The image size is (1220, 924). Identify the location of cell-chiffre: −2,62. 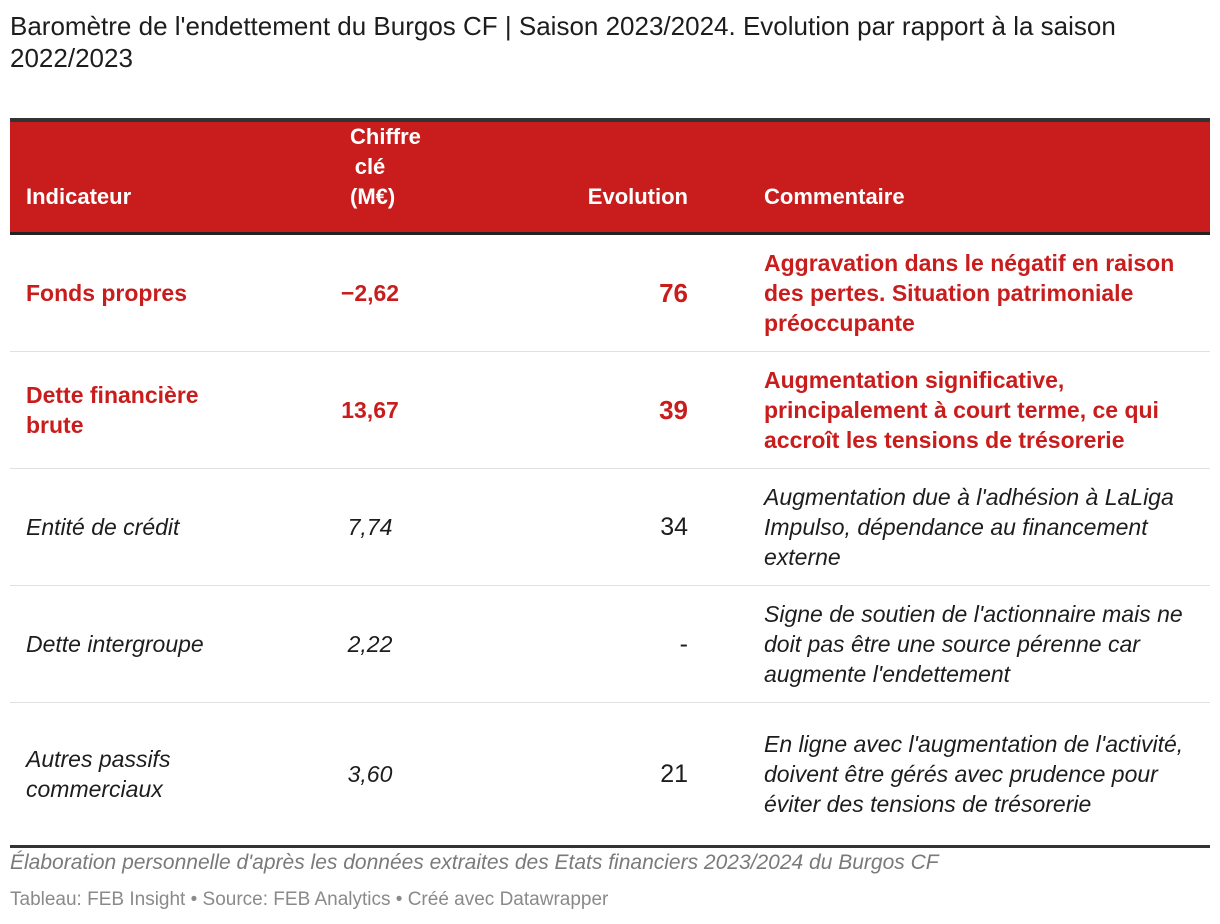
(370, 292).